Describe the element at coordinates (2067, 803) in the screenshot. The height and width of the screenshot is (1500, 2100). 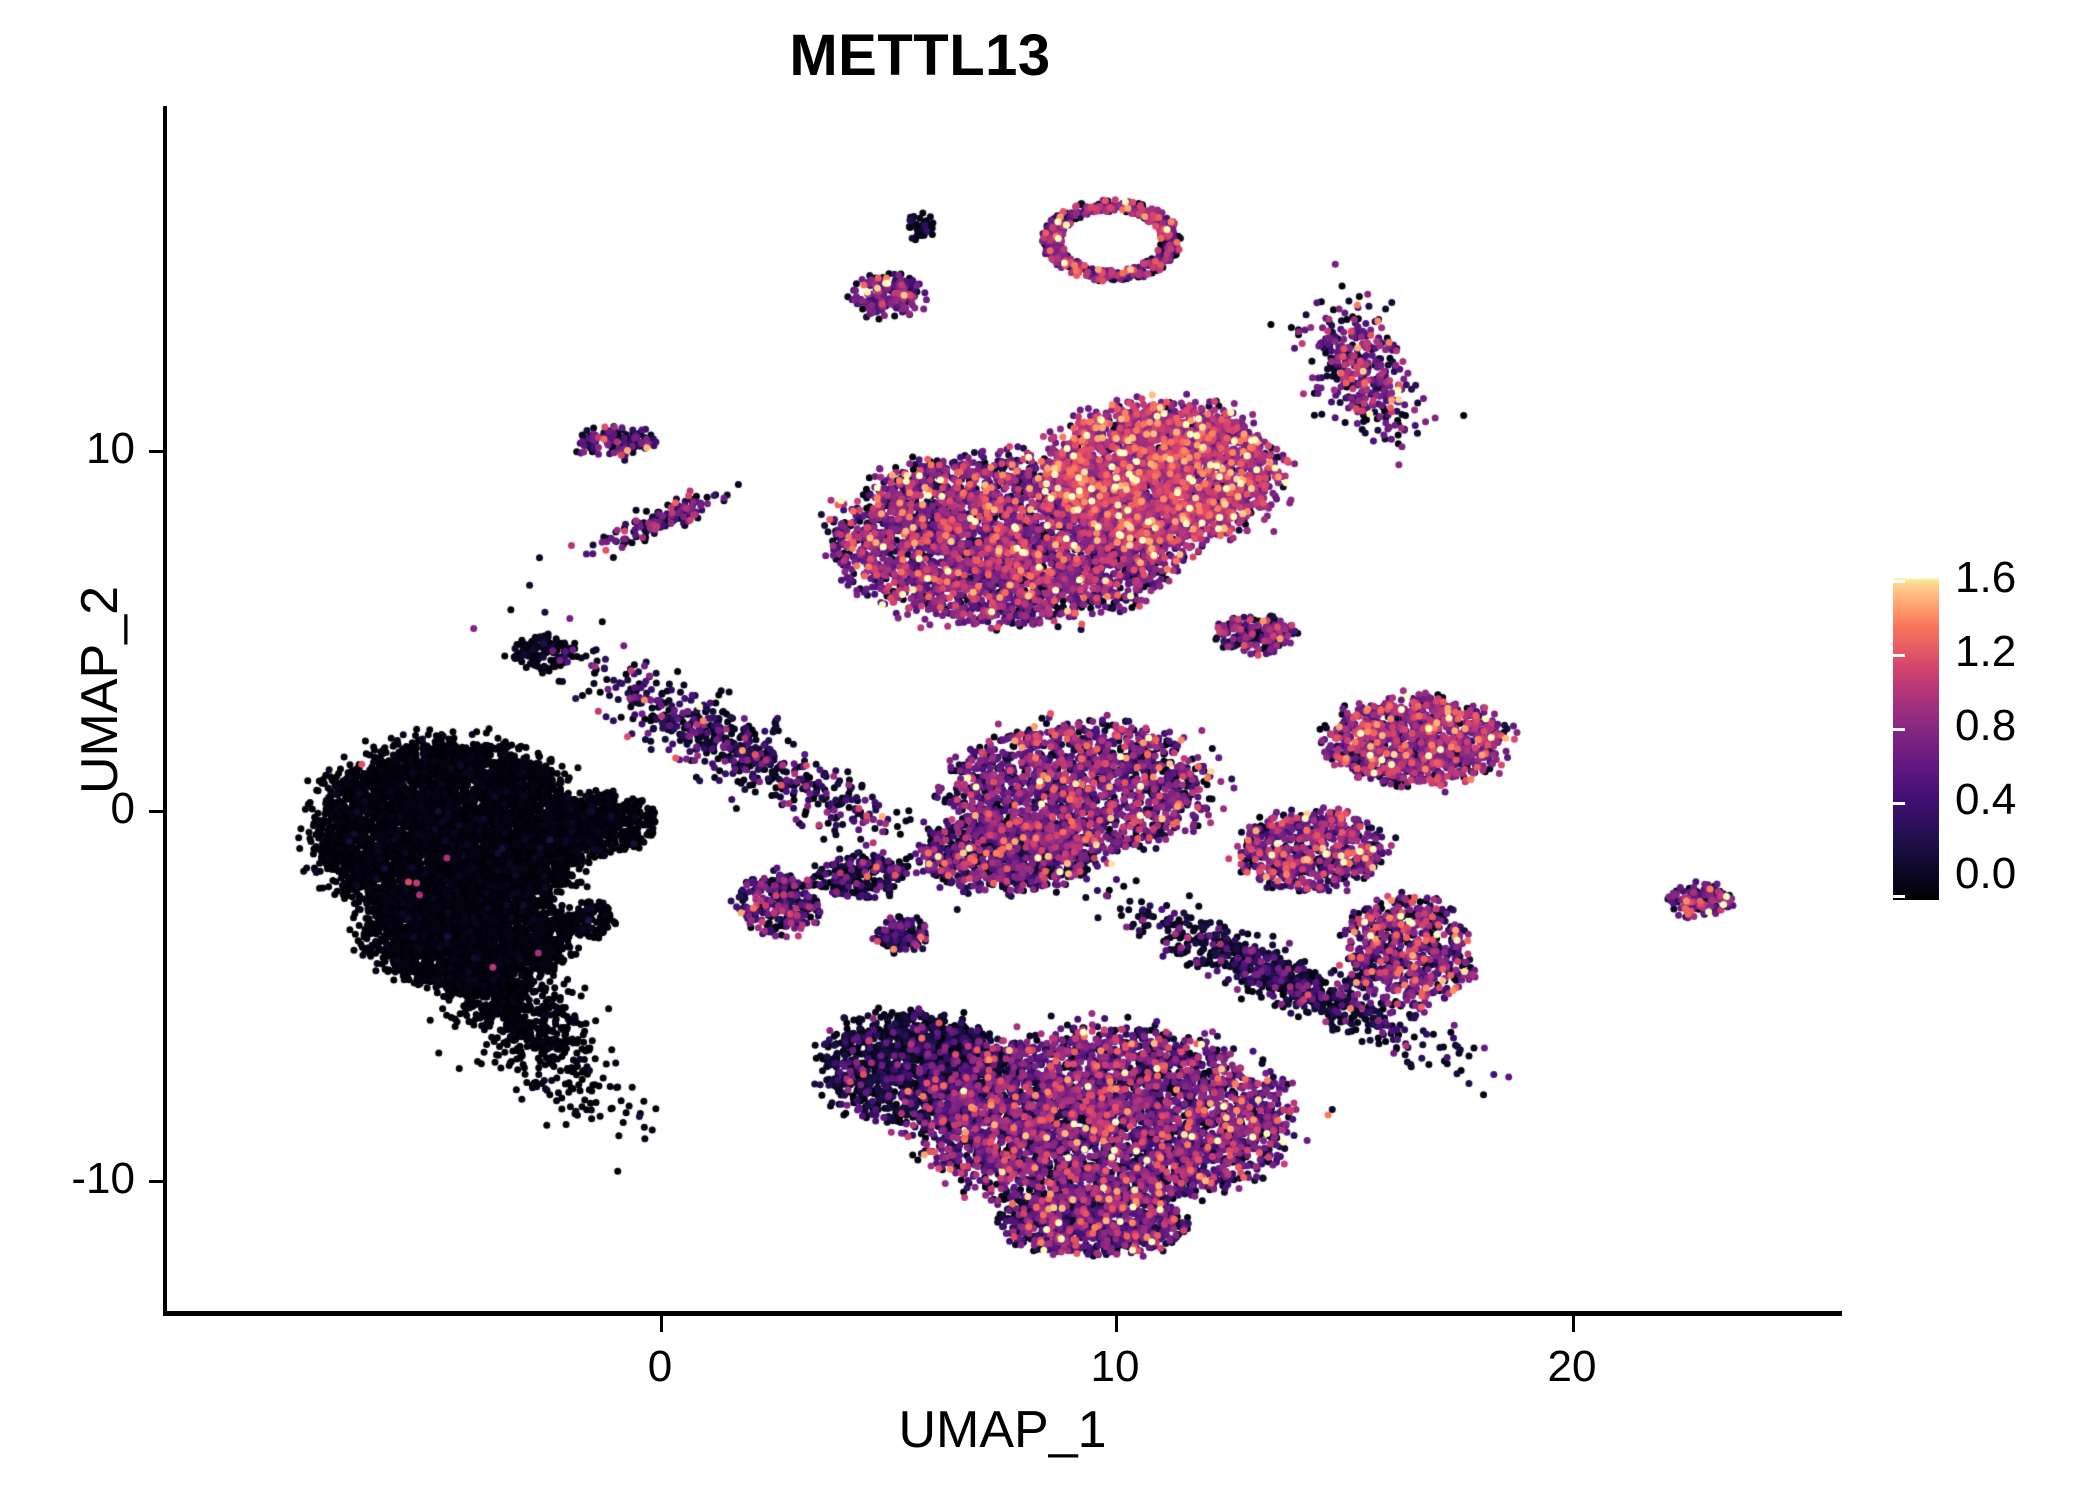
I see `colorbar-tick-0.4-right` at that location.